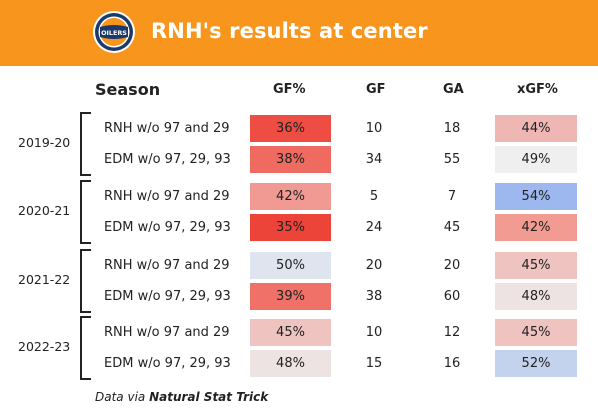  I want to click on gf-pct-cell: 45%, so click(290, 332).